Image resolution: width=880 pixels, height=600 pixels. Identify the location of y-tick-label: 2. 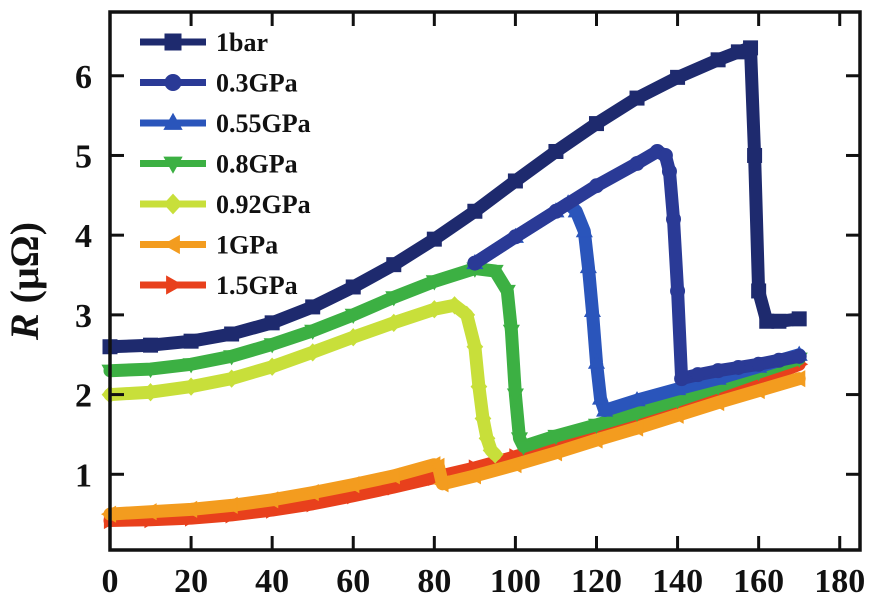
(83, 396).